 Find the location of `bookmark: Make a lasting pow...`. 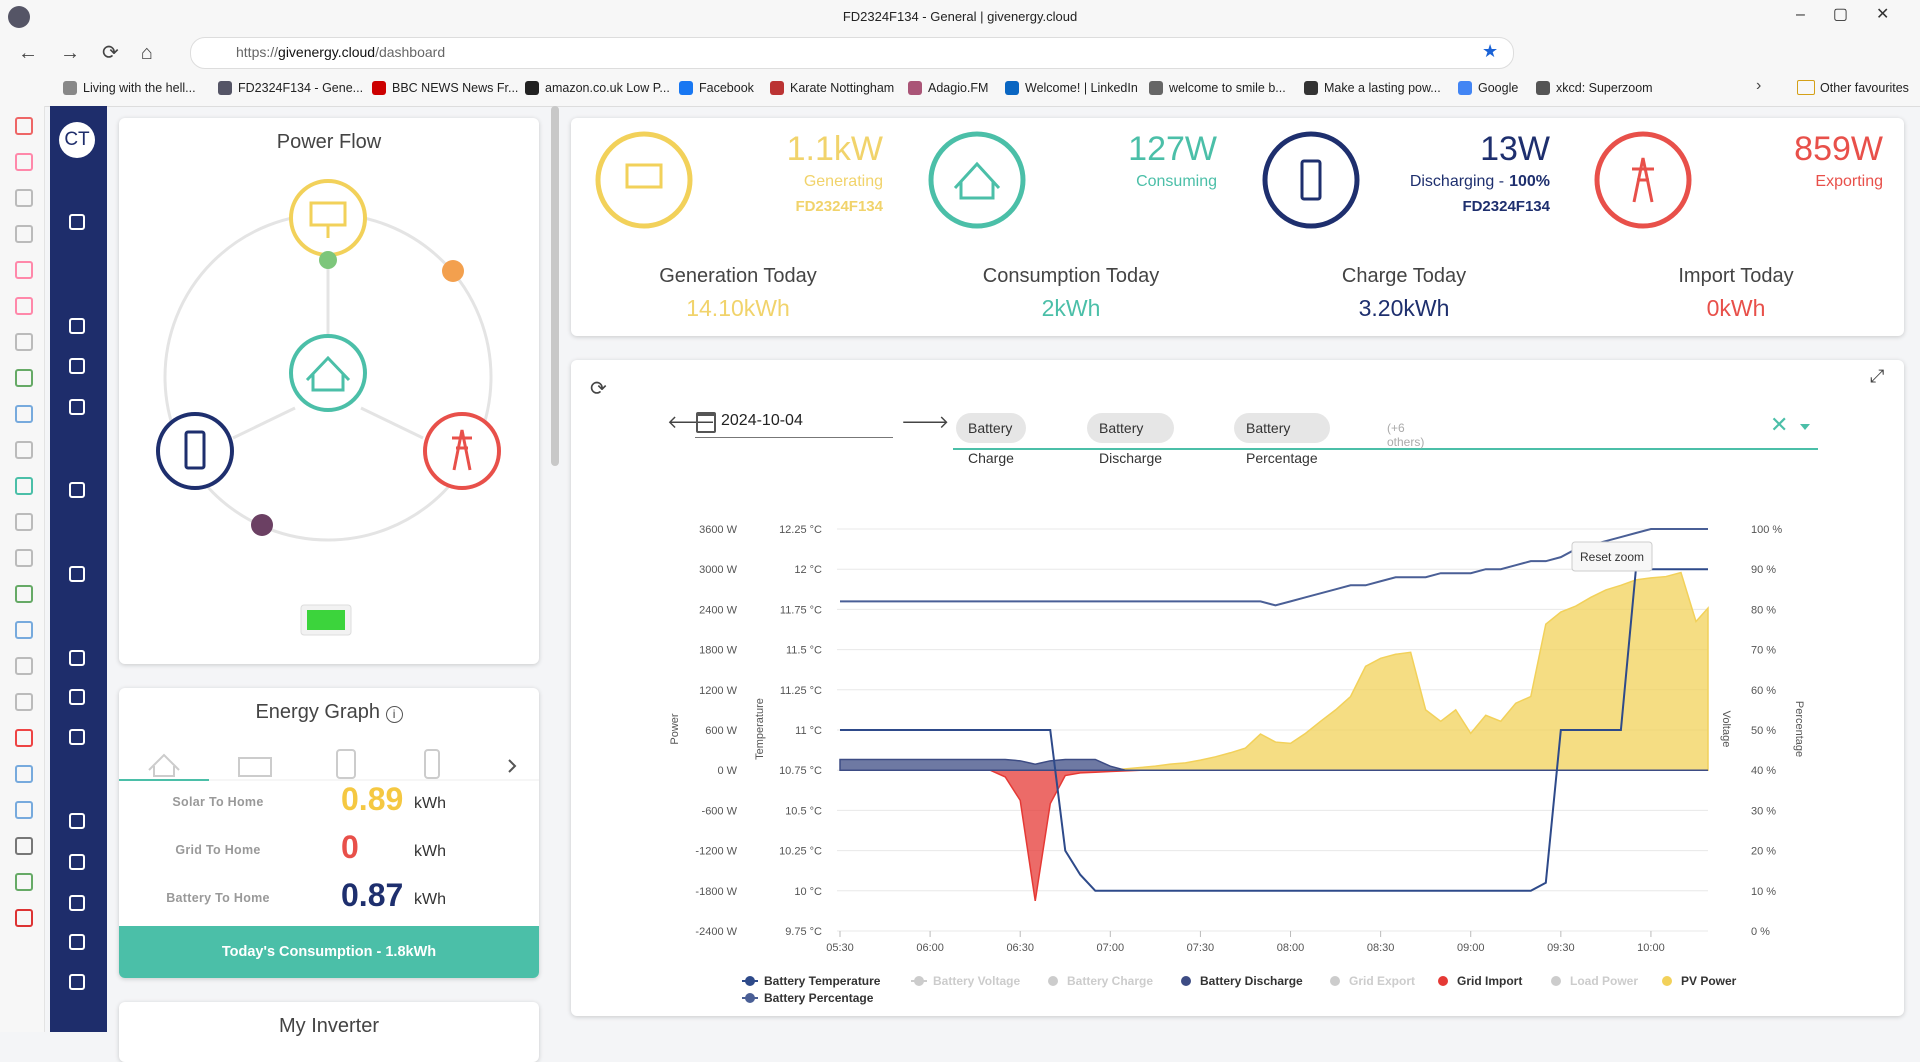

bookmark: Make a lasting pow... is located at coordinates (1382, 88).